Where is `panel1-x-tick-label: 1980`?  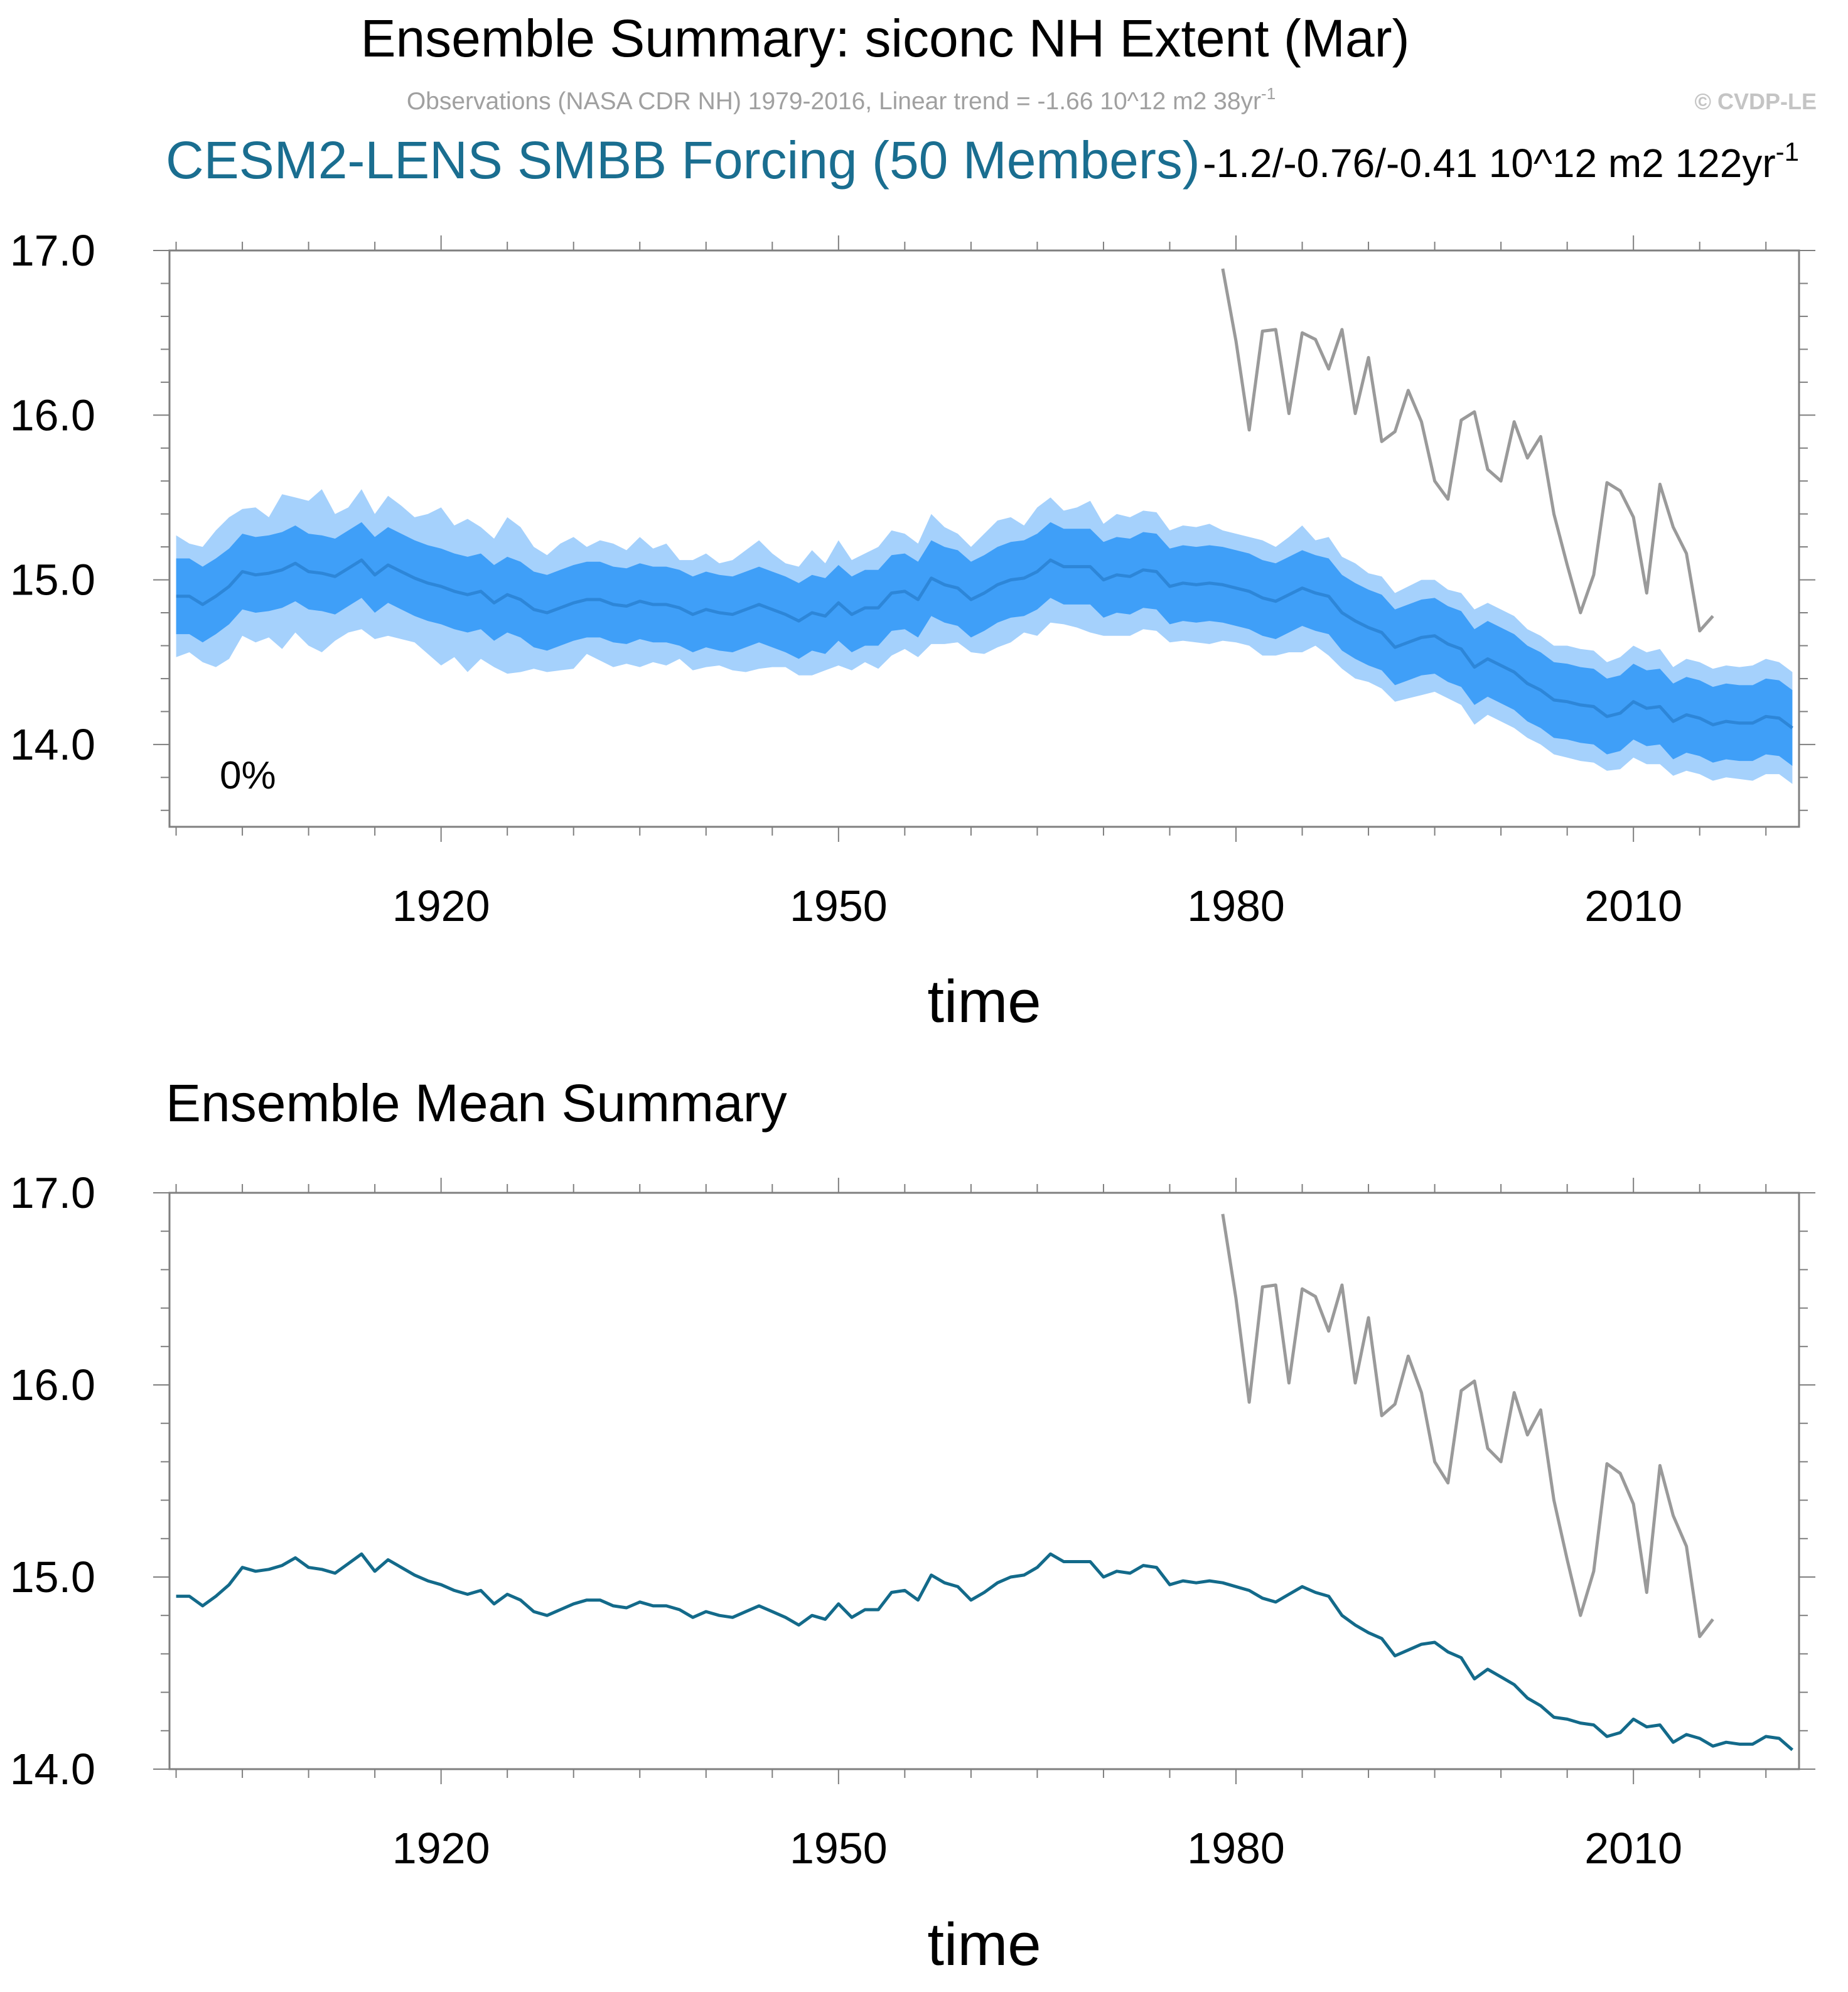 panel1-x-tick-label: 1980 is located at coordinates (1236, 905).